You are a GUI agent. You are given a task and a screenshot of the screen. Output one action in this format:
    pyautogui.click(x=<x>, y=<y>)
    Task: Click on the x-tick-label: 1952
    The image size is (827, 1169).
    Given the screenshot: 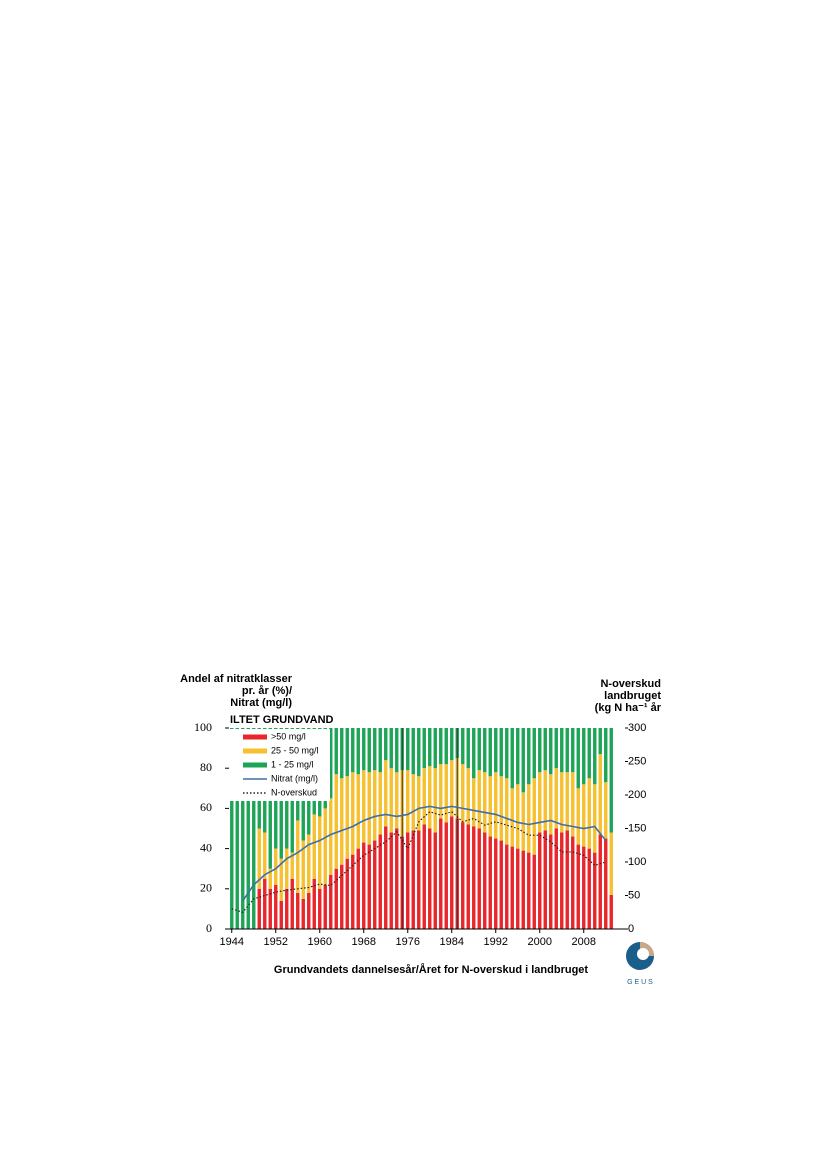 What is the action you would take?
    pyautogui.click(x=276, y=942)
    